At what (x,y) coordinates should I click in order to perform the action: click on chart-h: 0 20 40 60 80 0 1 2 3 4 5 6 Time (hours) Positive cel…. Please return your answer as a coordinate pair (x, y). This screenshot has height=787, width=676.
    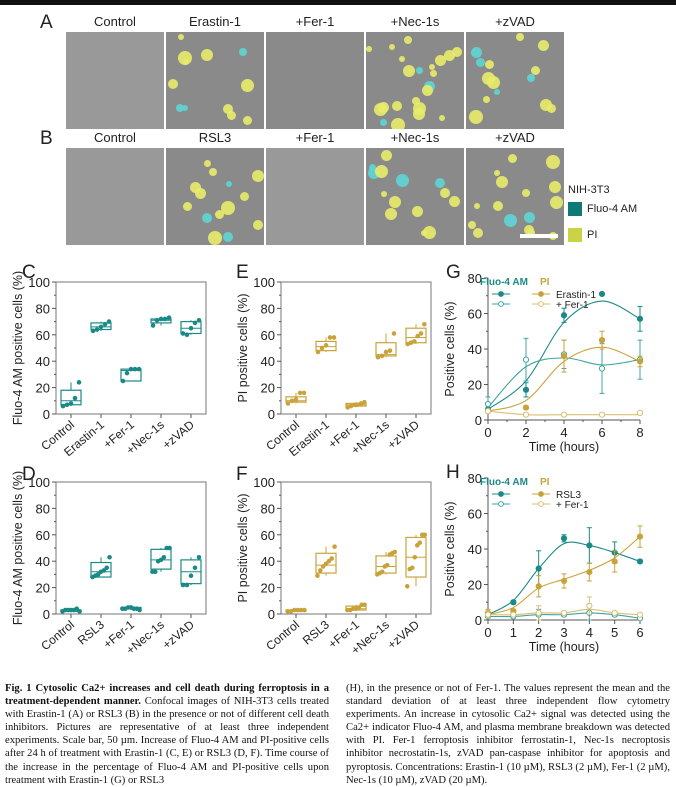
    Looking at the image, I should click on (543, 562).